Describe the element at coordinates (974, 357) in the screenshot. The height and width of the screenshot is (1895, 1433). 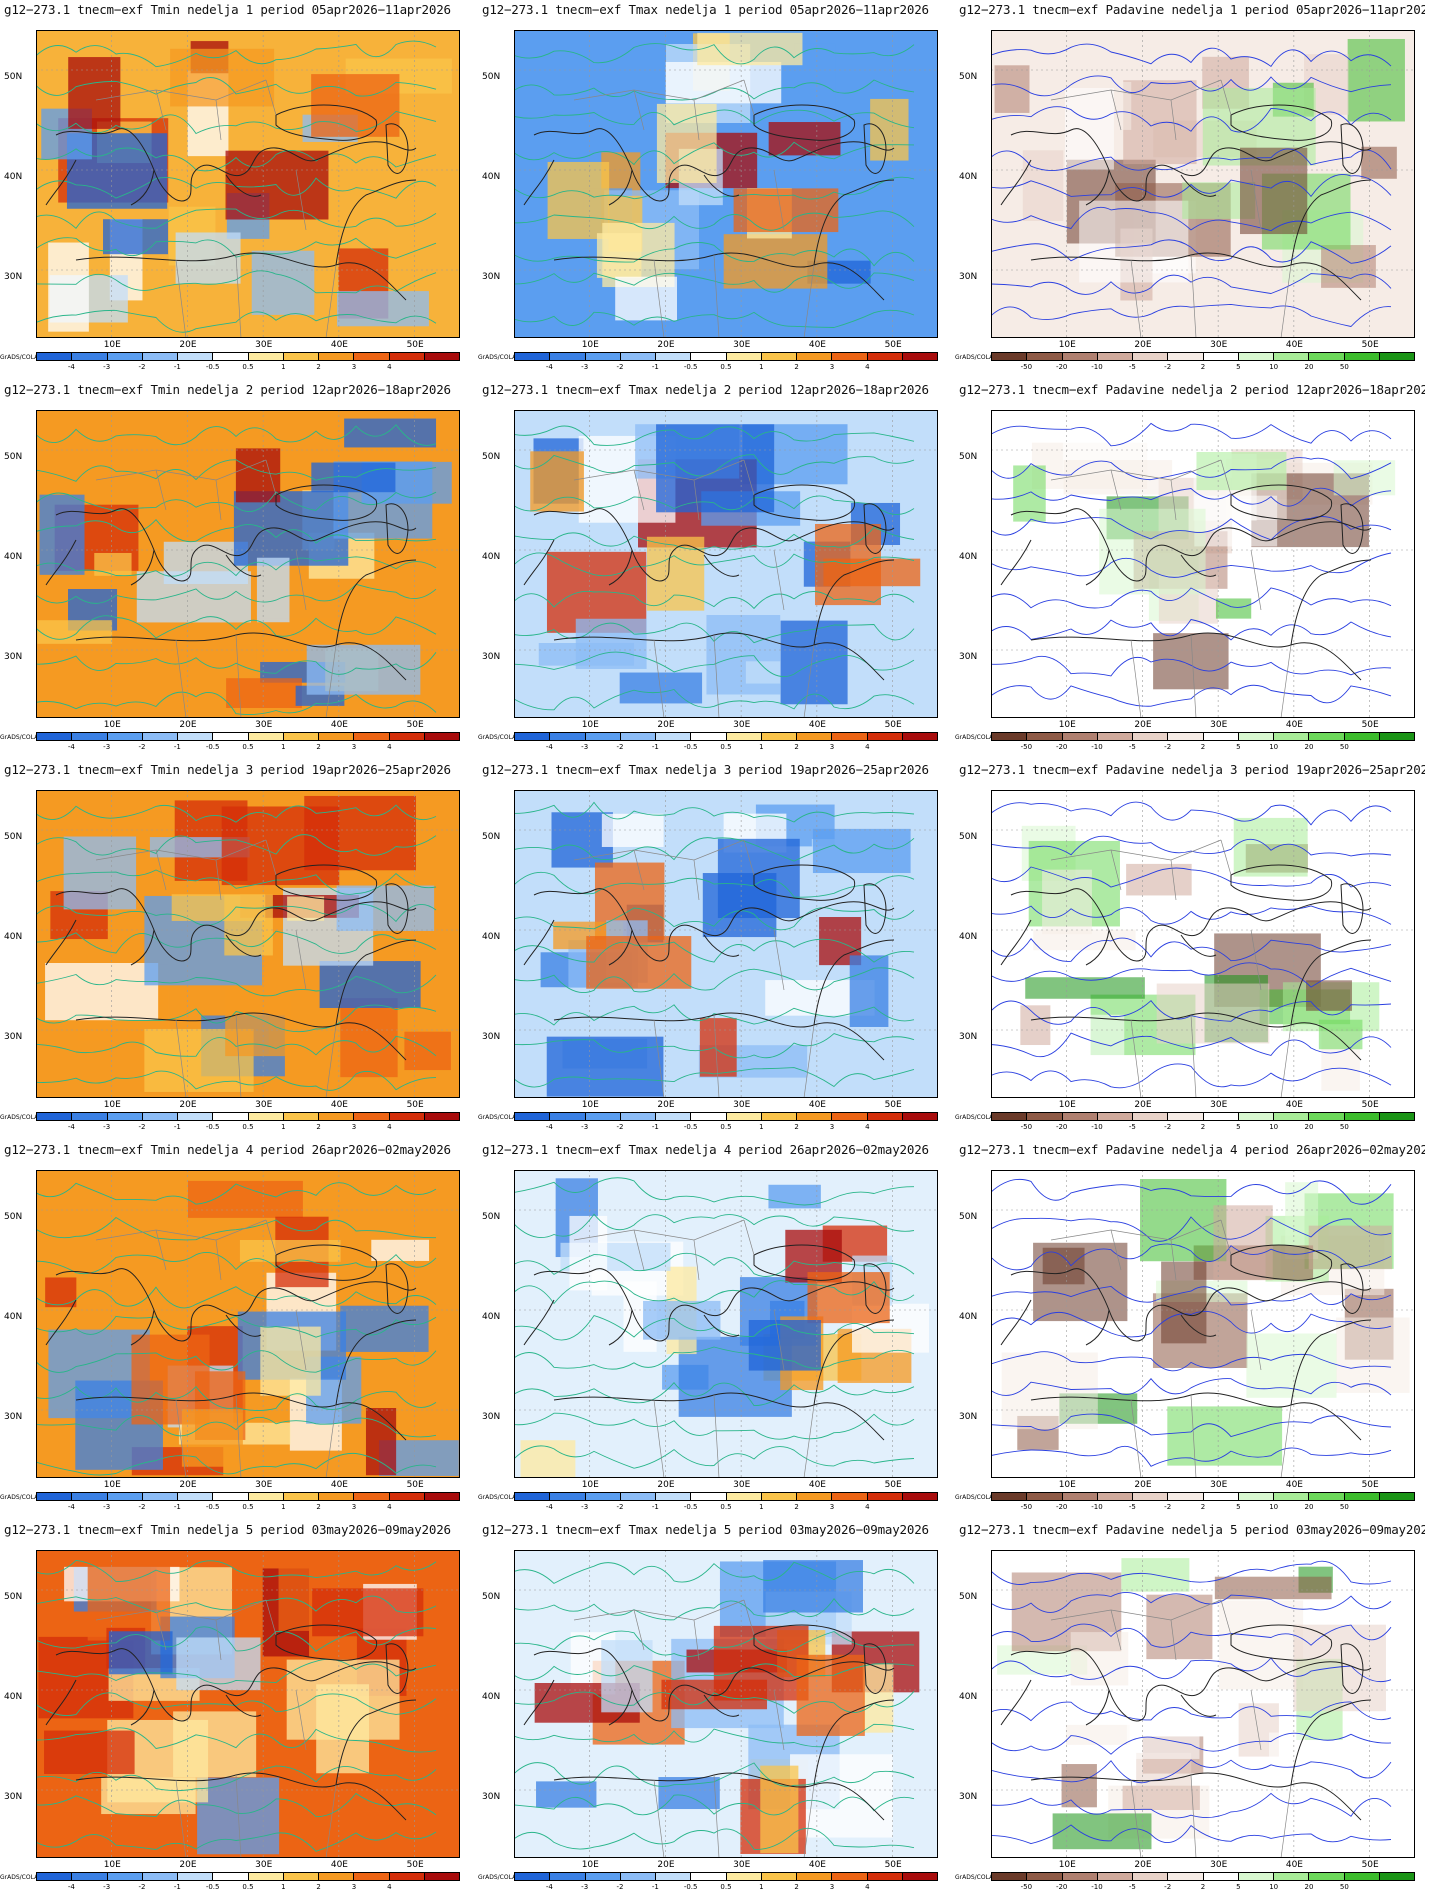
I see `grads-credit: GrADS/COLA` at that location.